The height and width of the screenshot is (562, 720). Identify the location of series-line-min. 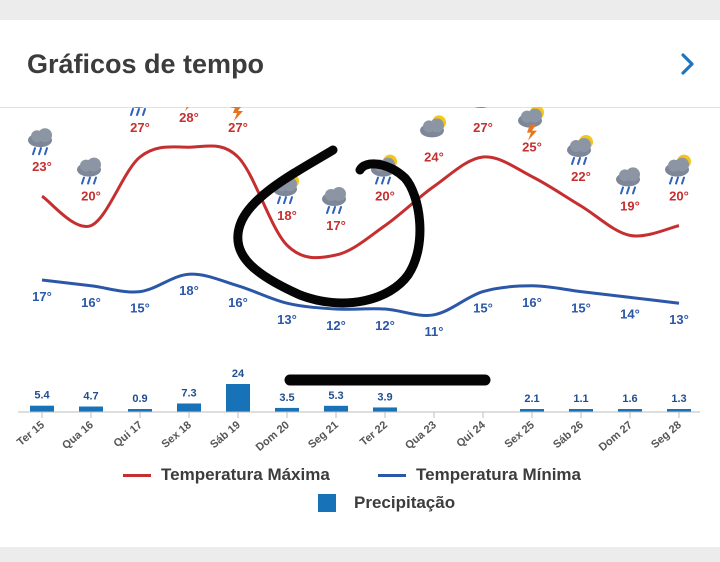
(360, 294).